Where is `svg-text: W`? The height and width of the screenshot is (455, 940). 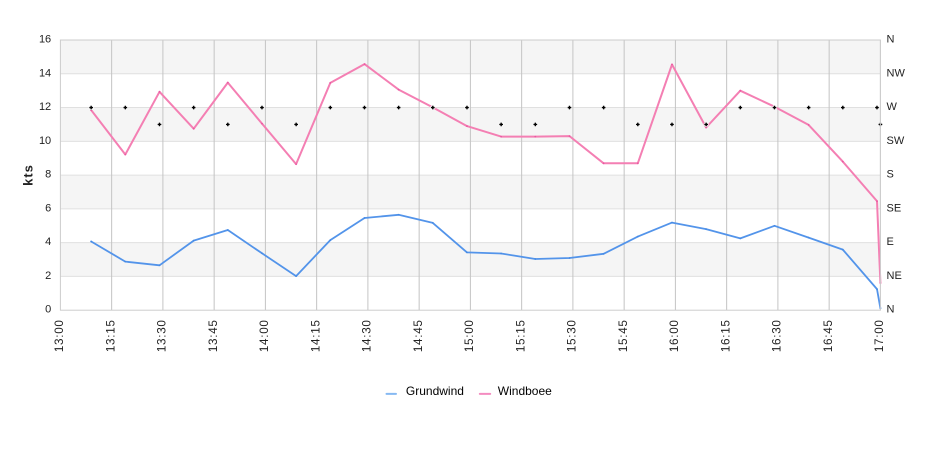
svg-text: W is located at coordinates (892, 107).